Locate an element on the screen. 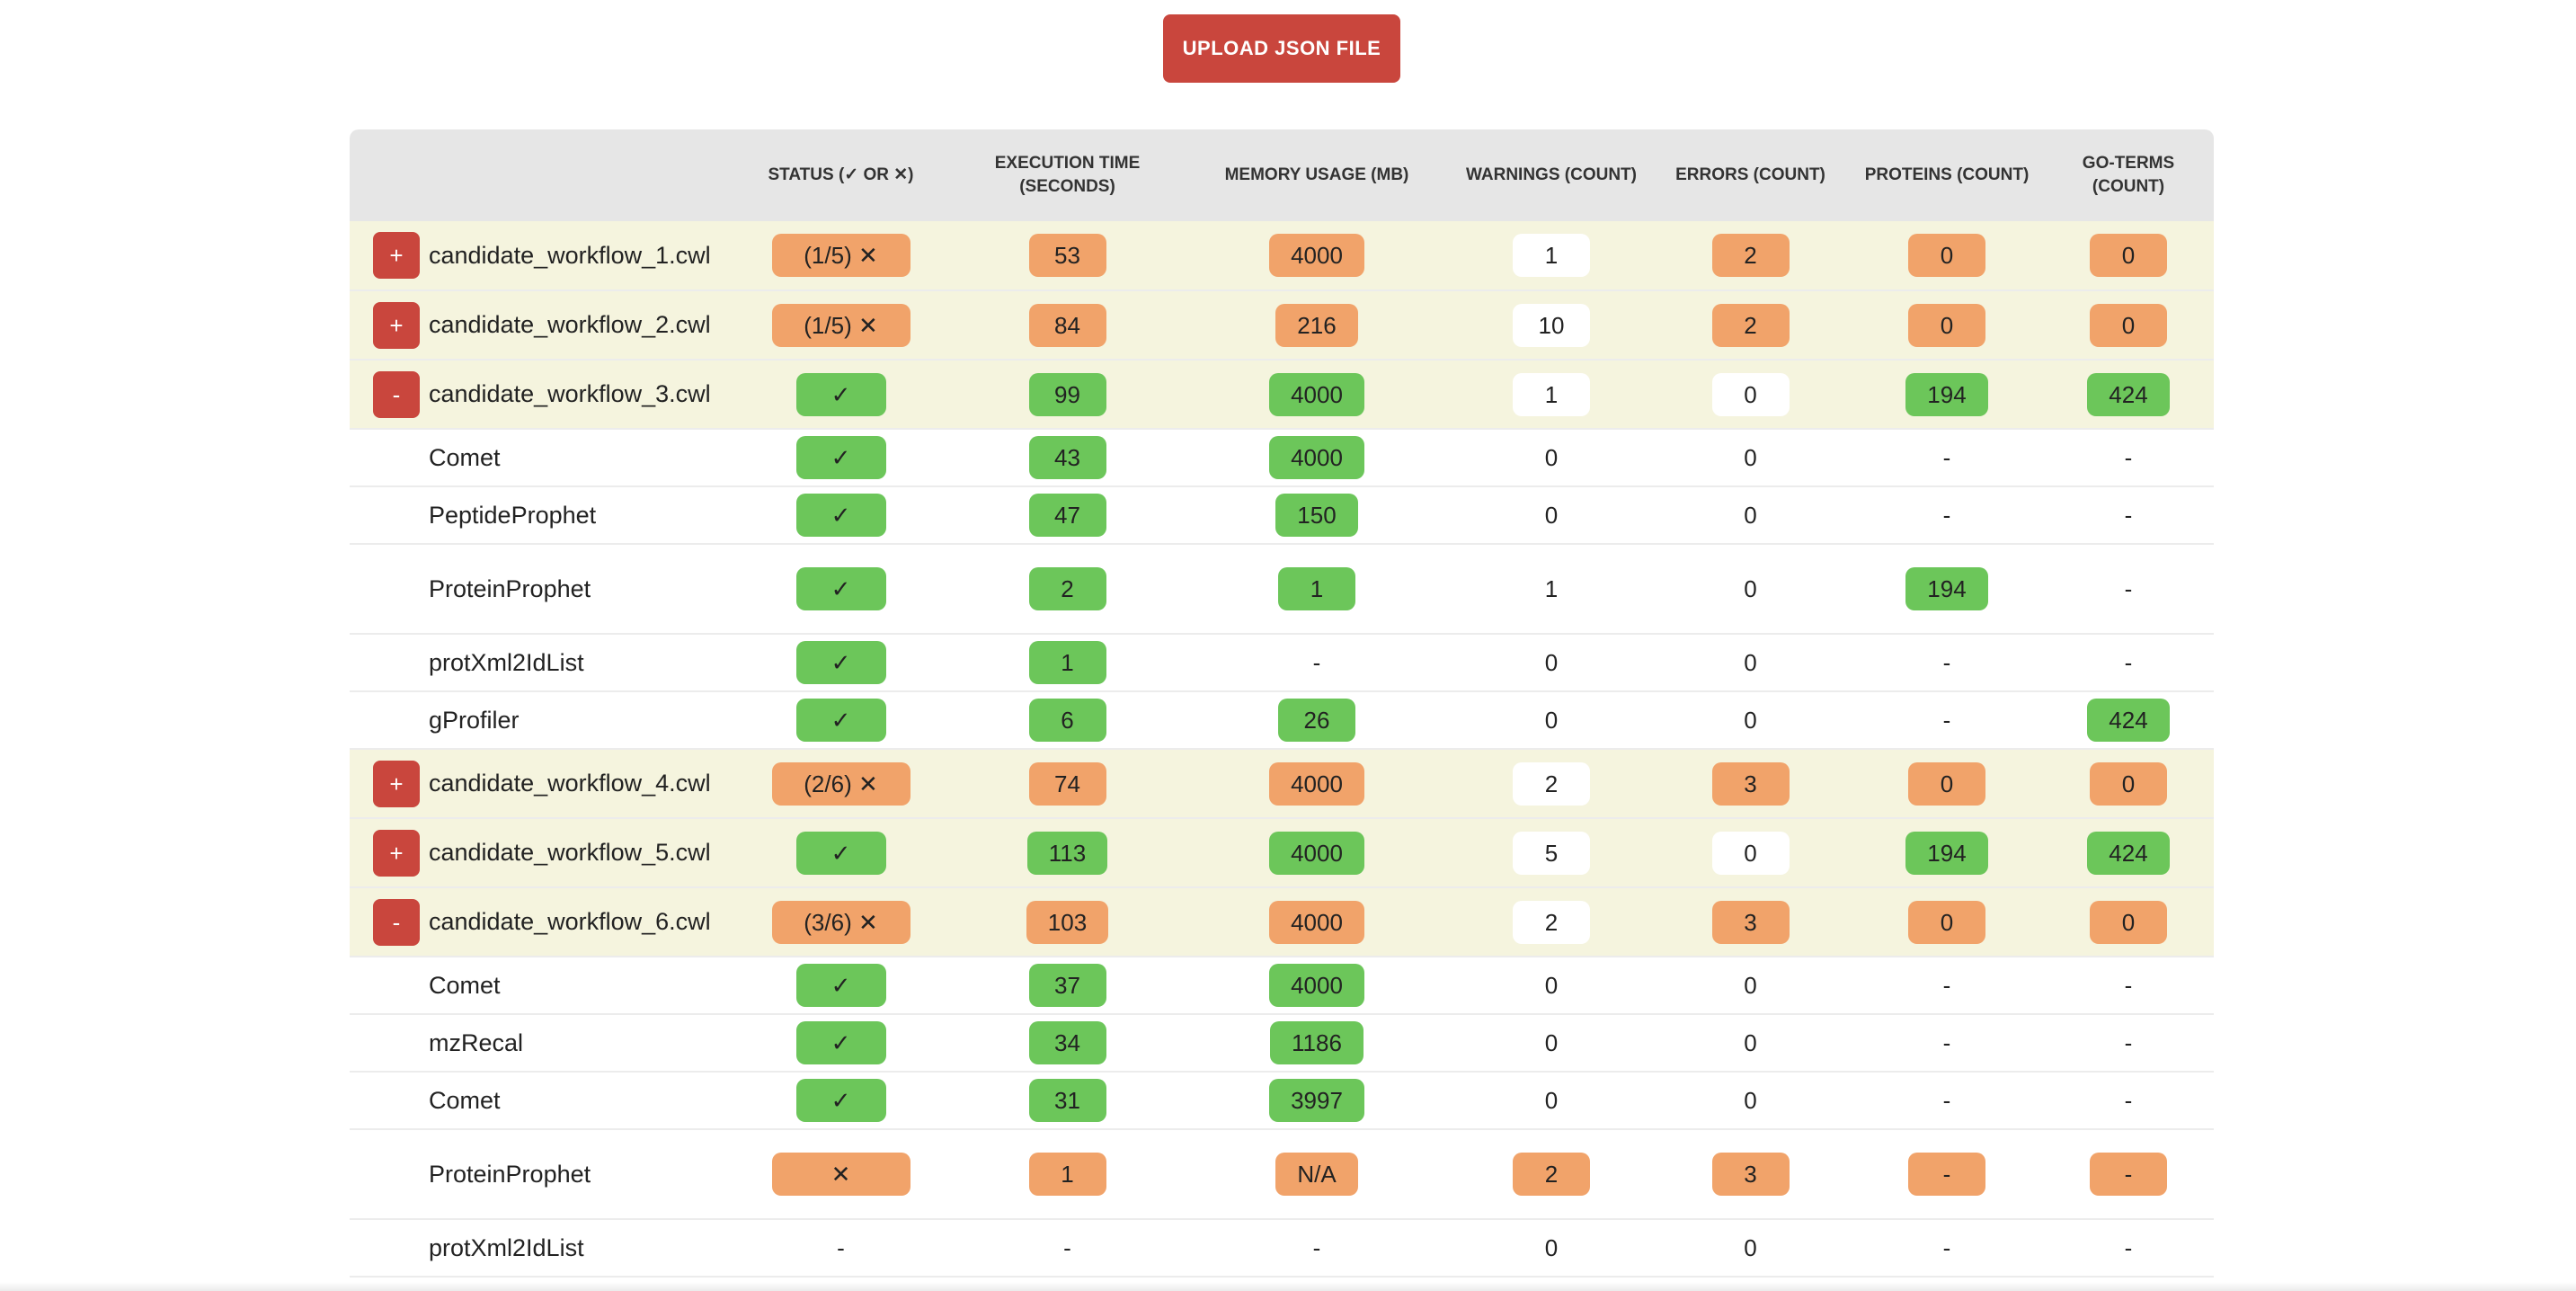  warnings-cell: 1 is located at coordinates (1551, 395).